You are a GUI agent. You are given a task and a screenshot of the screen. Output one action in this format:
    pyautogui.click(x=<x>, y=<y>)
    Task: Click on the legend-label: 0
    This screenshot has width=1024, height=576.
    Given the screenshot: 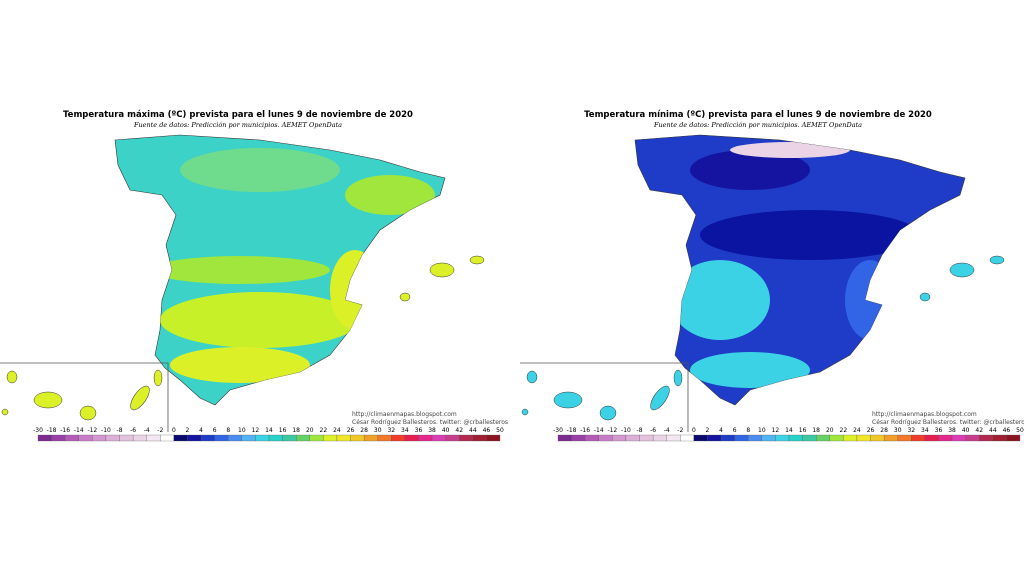 What is the action you would take?
    pyautogui.click(x=694, y=430)
    